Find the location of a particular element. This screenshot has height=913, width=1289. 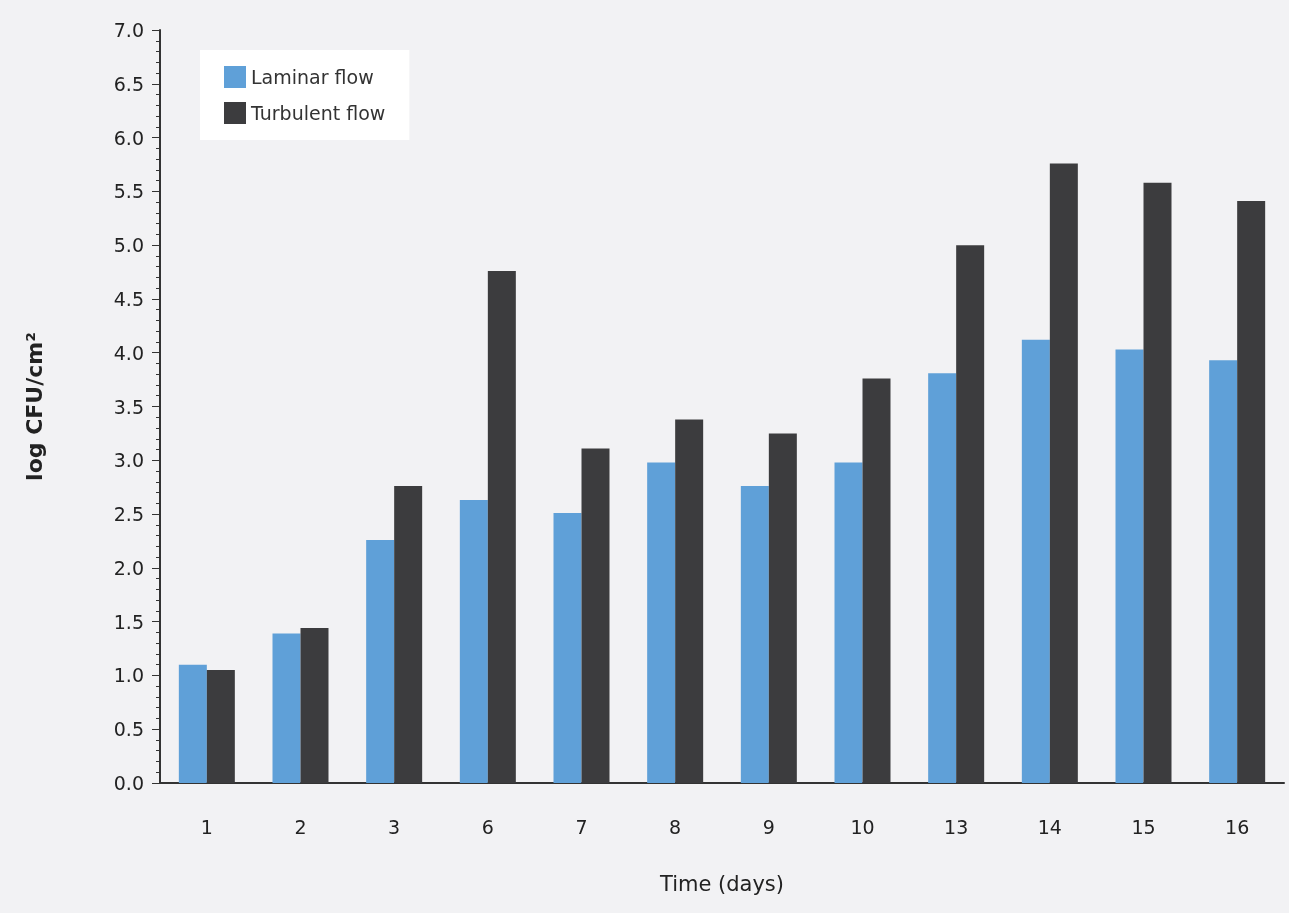

legend-label: Turbulent flow is located at coordinates (318, 113).